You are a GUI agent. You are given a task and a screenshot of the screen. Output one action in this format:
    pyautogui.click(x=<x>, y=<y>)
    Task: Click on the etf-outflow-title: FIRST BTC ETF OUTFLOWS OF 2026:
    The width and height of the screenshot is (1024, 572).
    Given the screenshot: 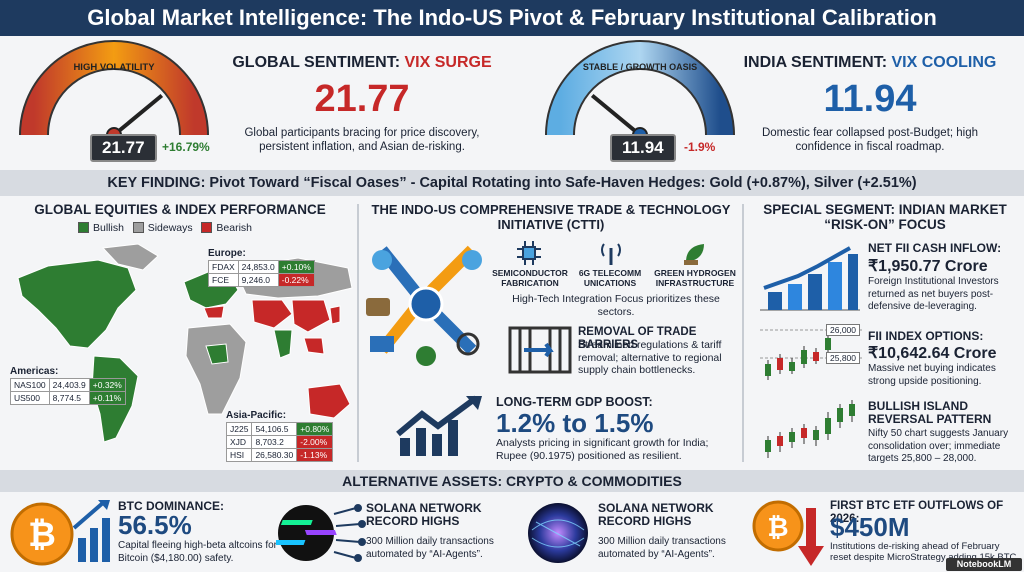 What is the action you would take?
    pyautogui.click(x=917, y=512)
    